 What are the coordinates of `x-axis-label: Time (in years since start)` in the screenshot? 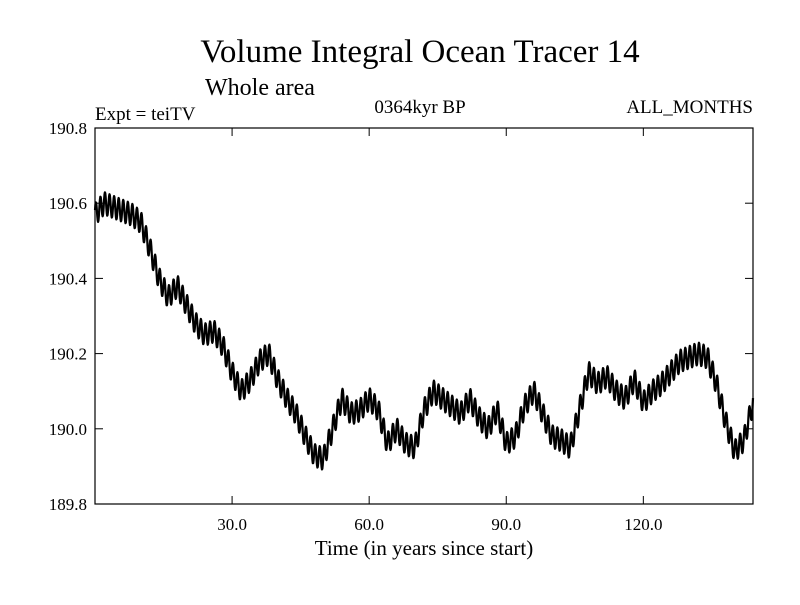 It's located at (424, 548).